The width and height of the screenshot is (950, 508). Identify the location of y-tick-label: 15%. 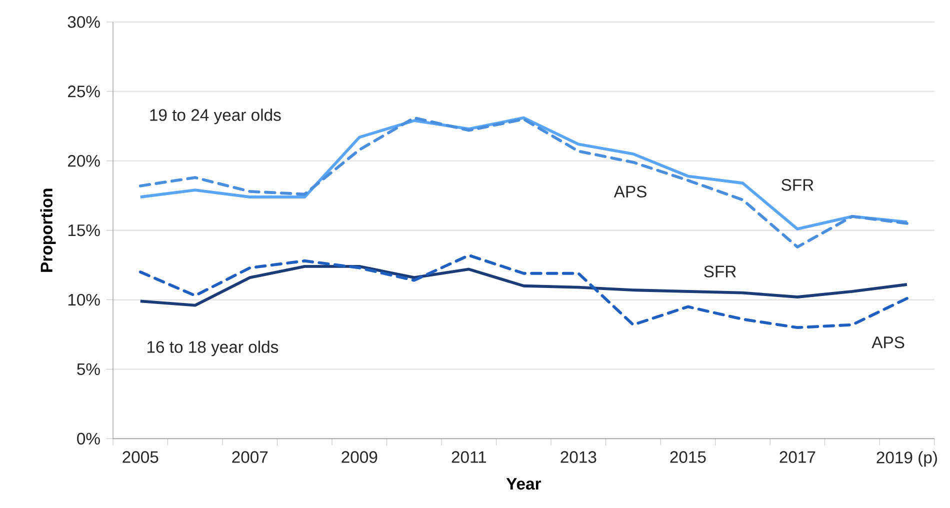
(84, 230).